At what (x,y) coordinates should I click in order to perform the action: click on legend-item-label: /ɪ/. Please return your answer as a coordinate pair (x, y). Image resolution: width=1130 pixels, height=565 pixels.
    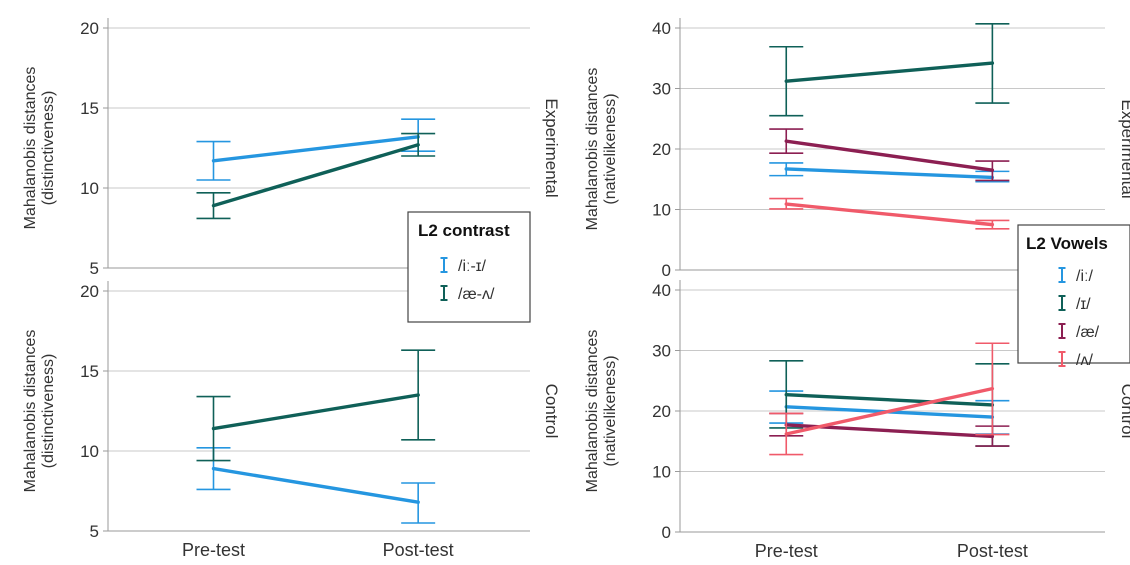
    Looking at the image, I should click on (1083, 304).